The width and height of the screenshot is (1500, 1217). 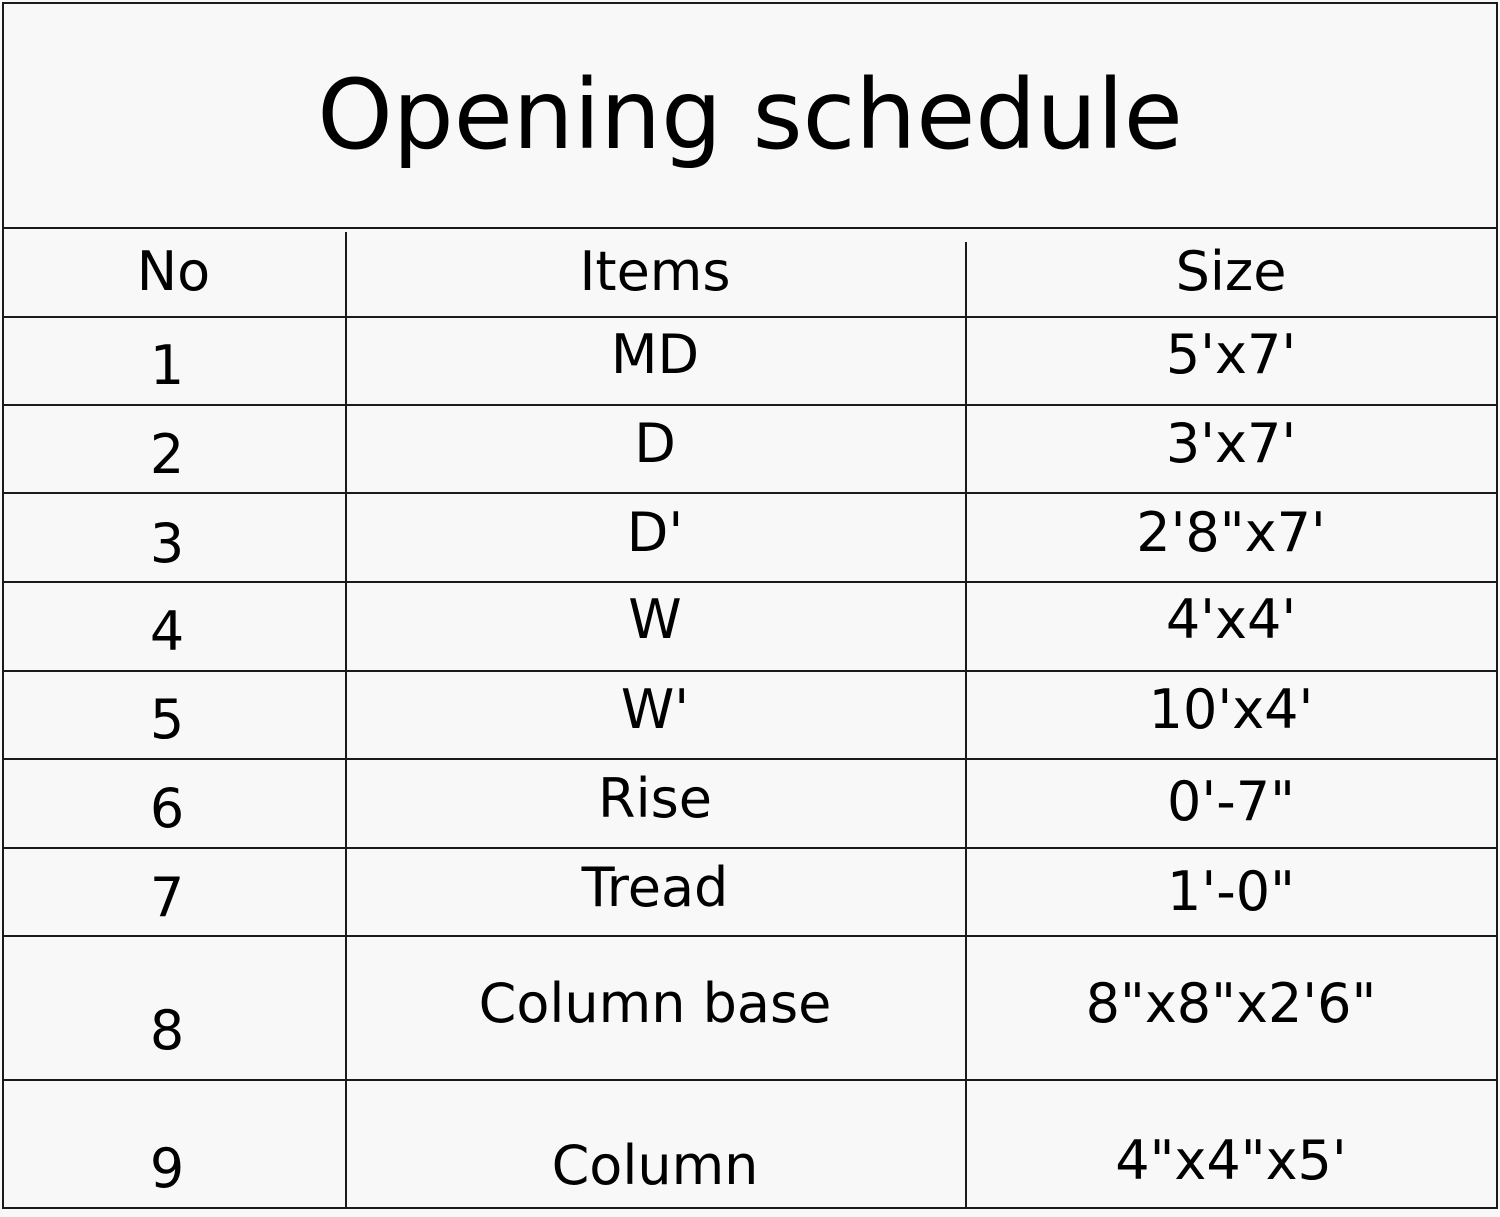 What do you see at coordinates (1231, 1160) in the screenshot?
I see `row-size: 4"x4"x5'` at bounding box center [1231, 1160].